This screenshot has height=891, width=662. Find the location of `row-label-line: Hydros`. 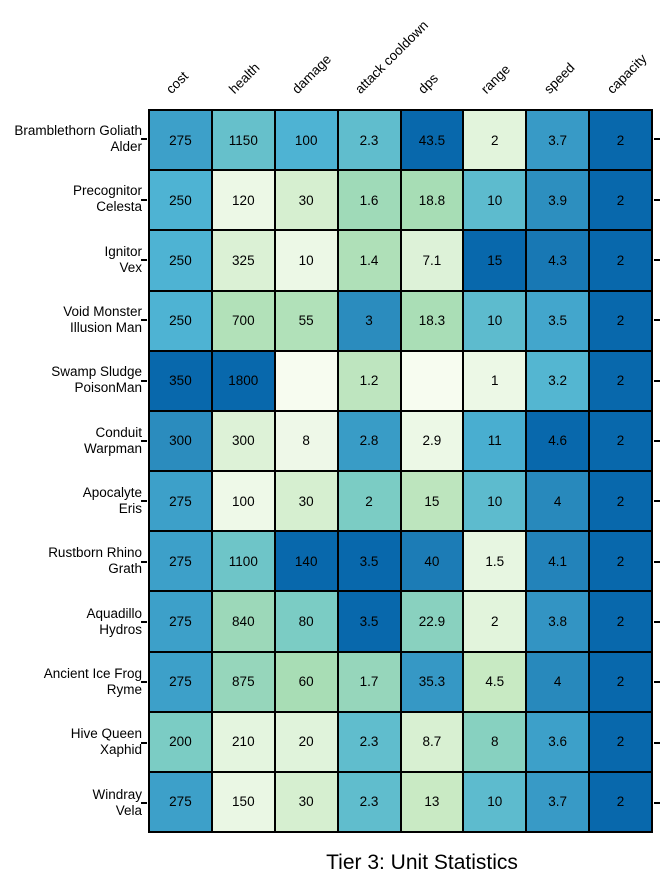

row-label-line: Hydros is located at coordinates (120, 629).